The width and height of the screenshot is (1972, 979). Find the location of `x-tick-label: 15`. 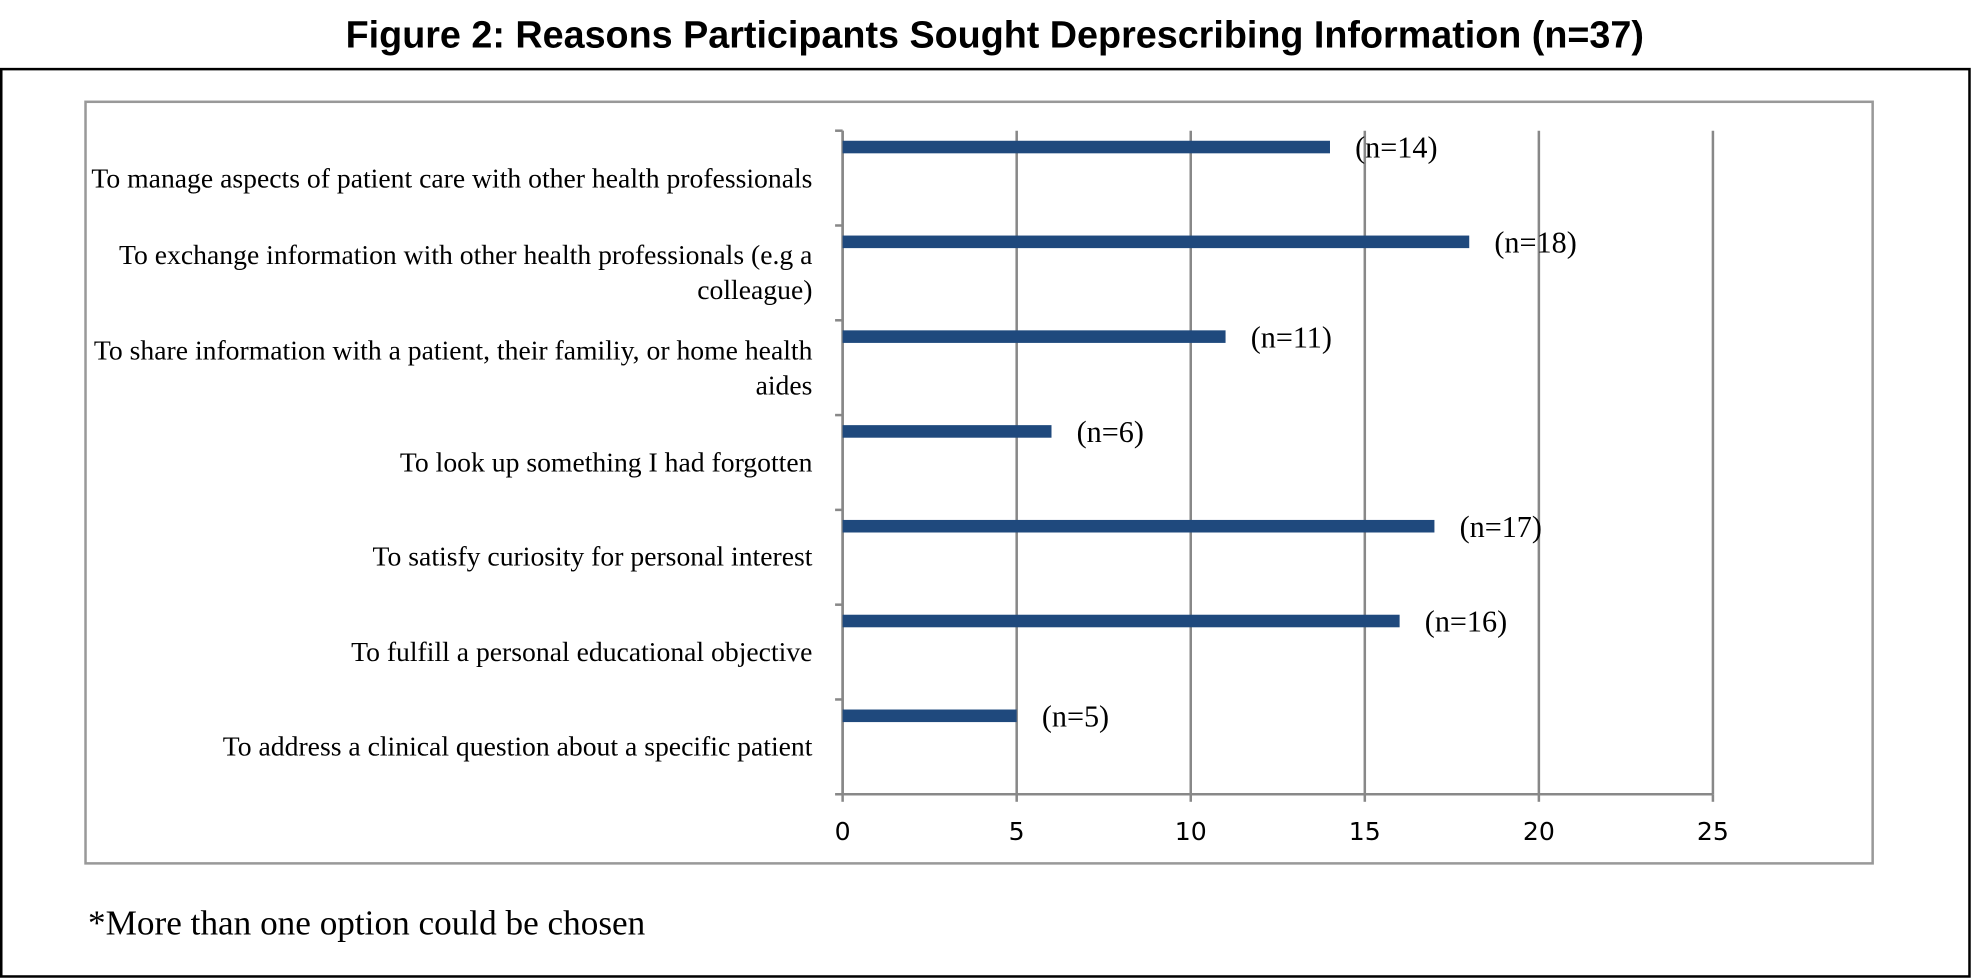

x-tick-label: 15 is located at coordinates (1365, 831).